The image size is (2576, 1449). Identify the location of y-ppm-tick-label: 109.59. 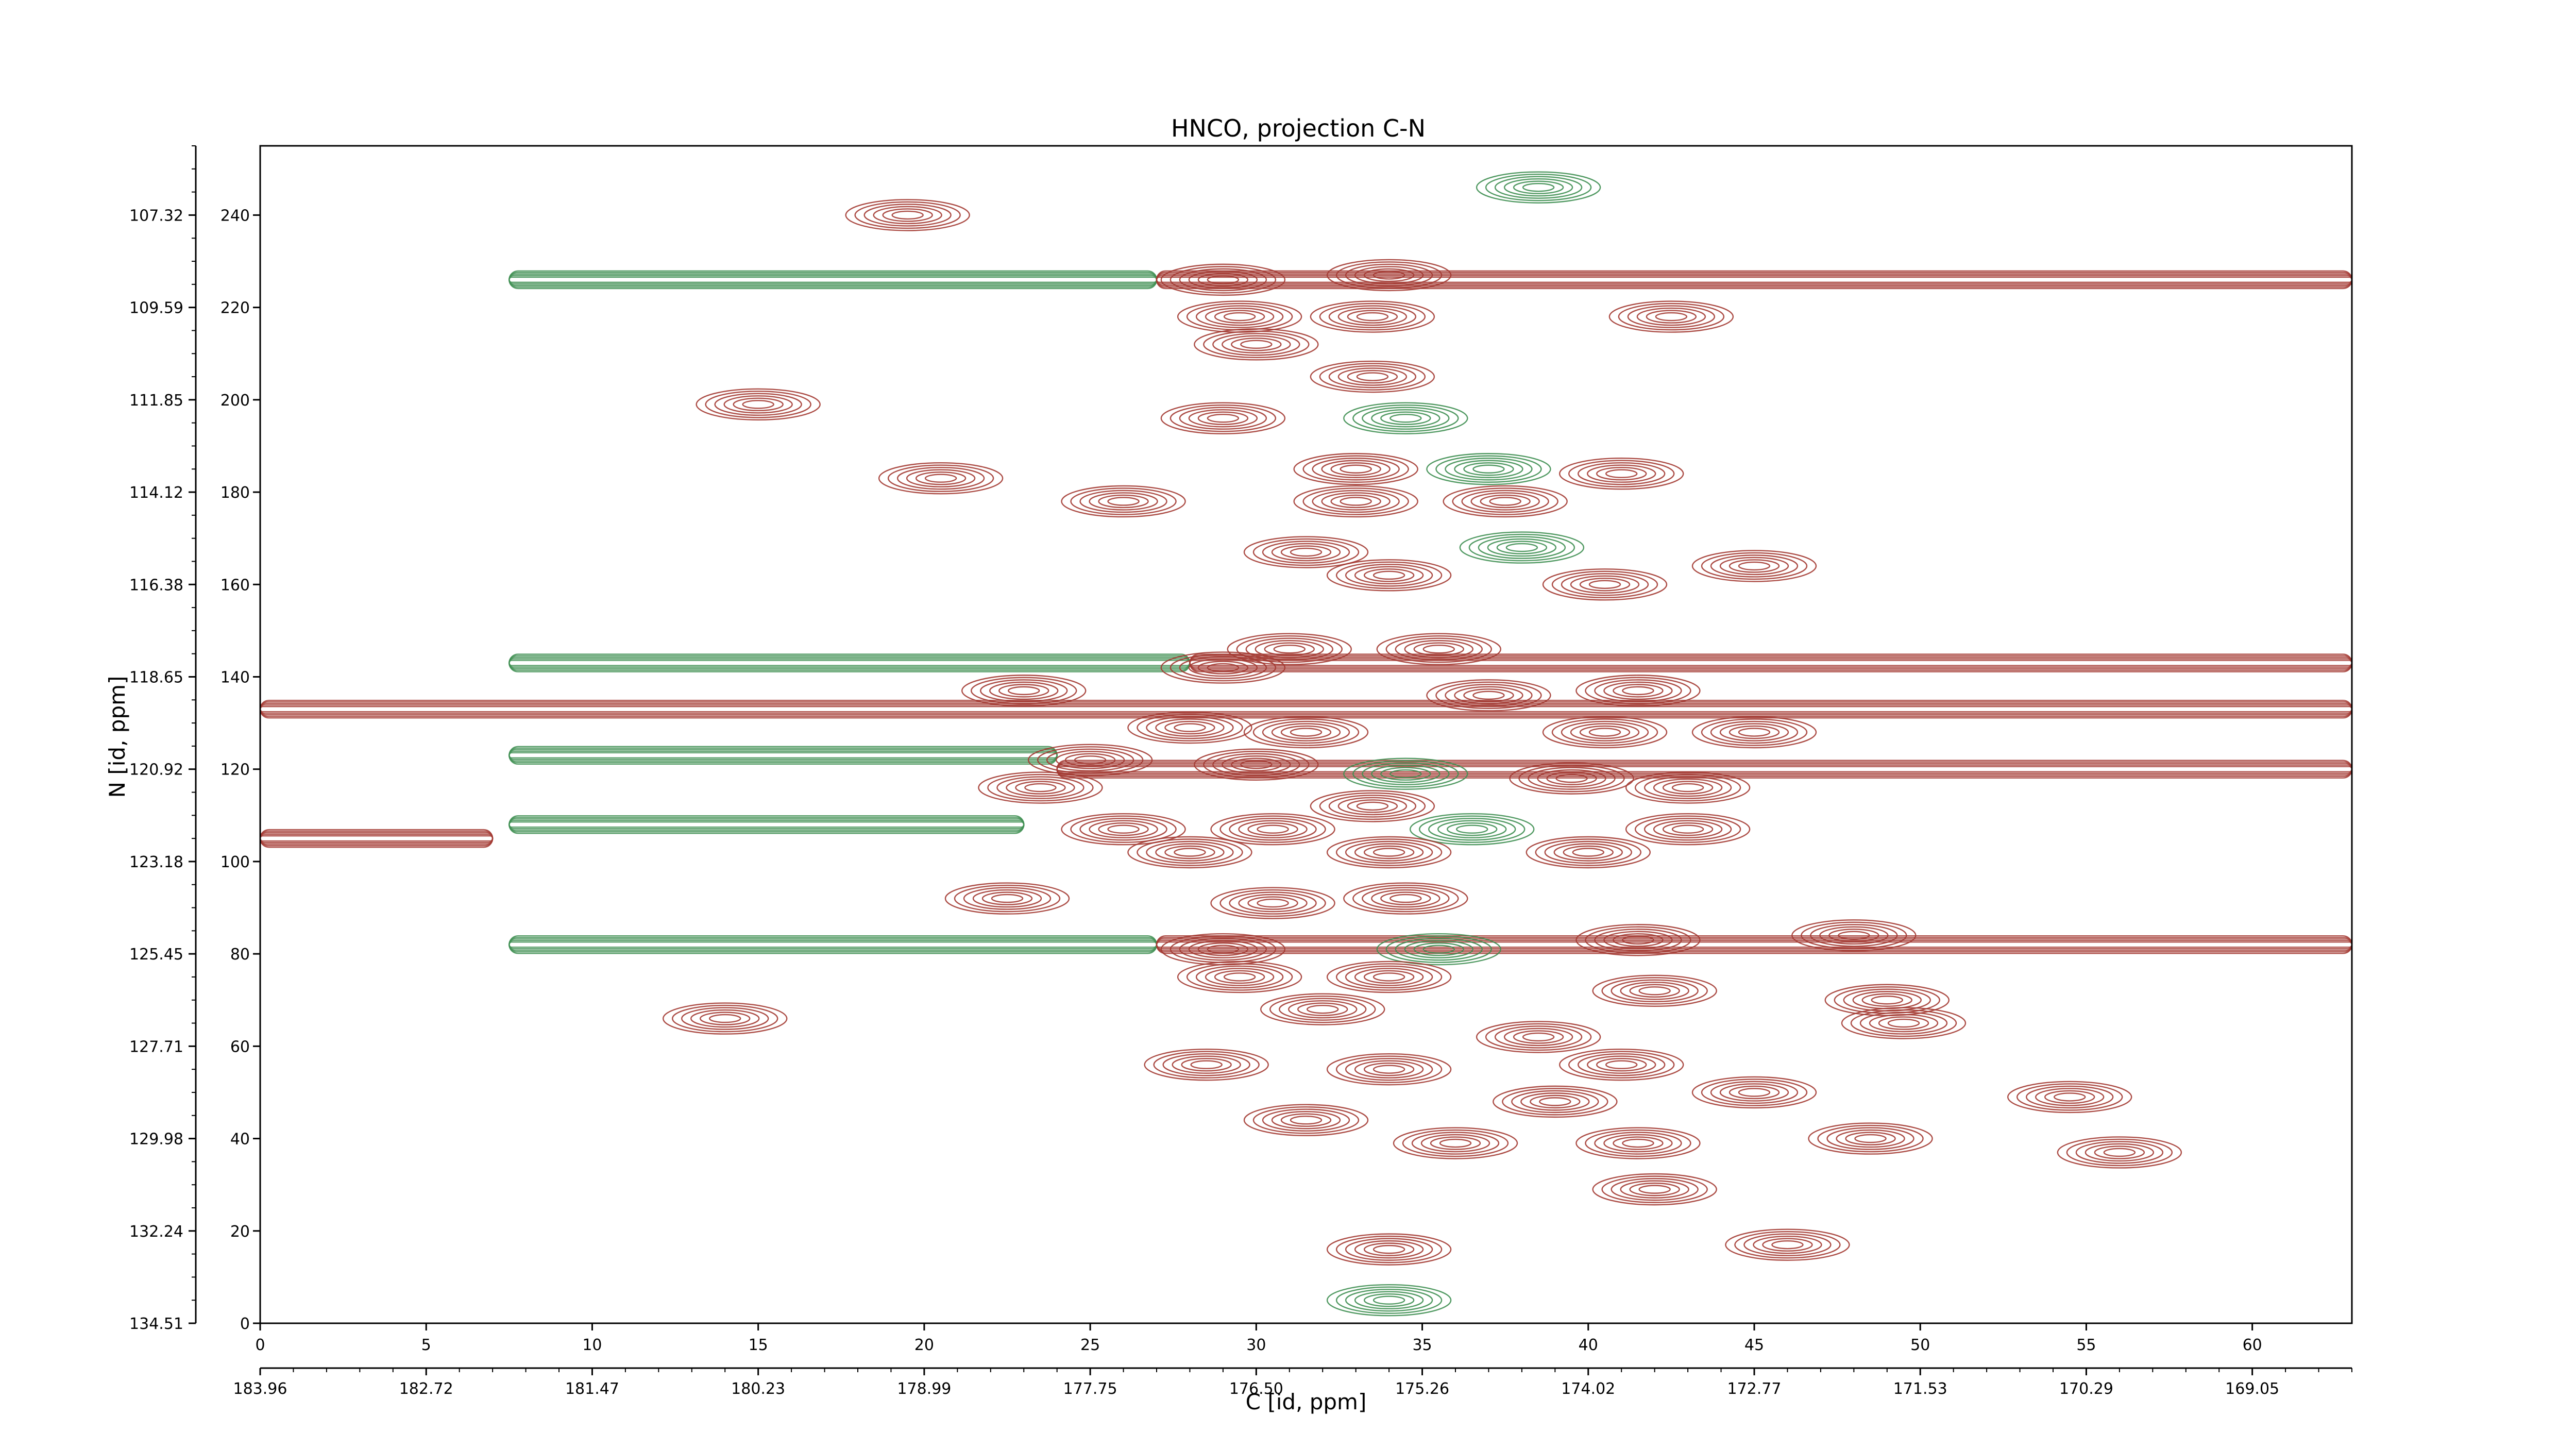
(156, 308).